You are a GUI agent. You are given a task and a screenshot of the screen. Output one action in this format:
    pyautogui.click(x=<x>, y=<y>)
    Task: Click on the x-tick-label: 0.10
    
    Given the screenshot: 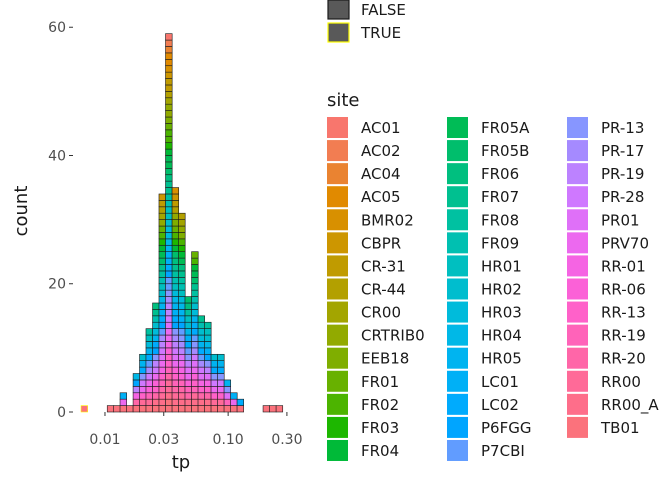 What is the action you would take?
    pyautogui.click(x=228, y=440)
    